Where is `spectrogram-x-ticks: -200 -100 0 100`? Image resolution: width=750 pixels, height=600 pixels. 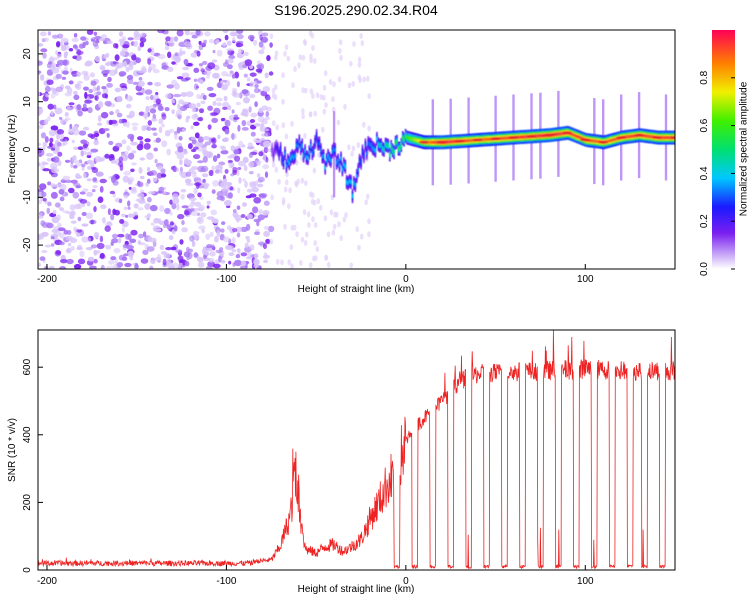
spectrogram-x-ticks: -200 -100 0 100 is located at coordinates (315, 274).